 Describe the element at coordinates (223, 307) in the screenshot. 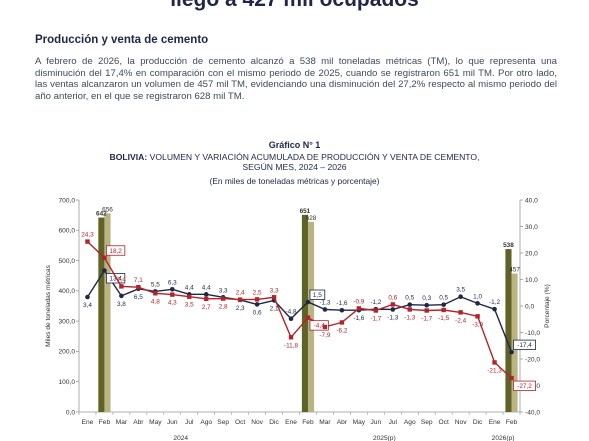

I see `data-label-venta: 2,8` at that location.